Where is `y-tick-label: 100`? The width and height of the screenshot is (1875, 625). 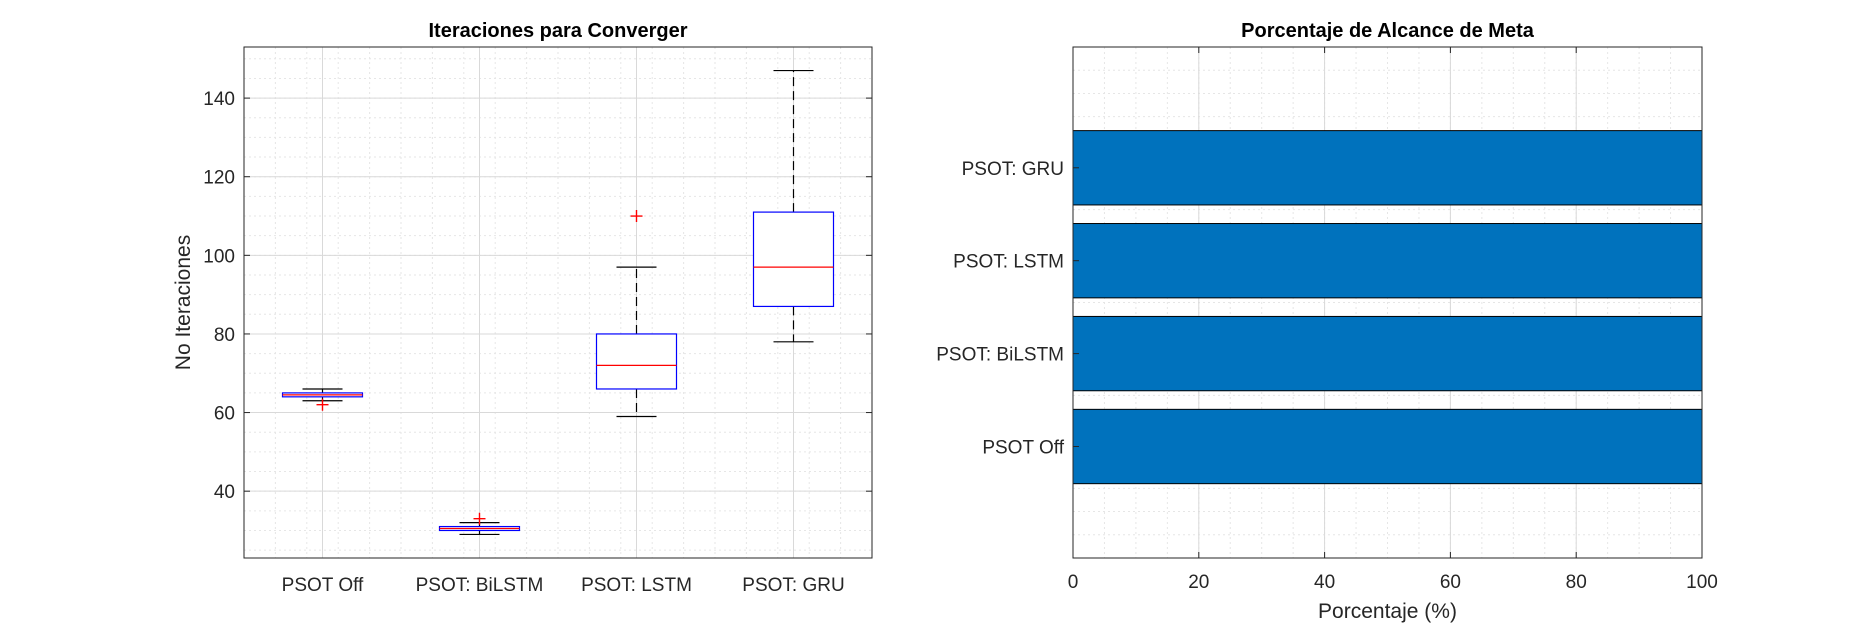
y-tick-label: 100 is located at coordinates (219, 256).